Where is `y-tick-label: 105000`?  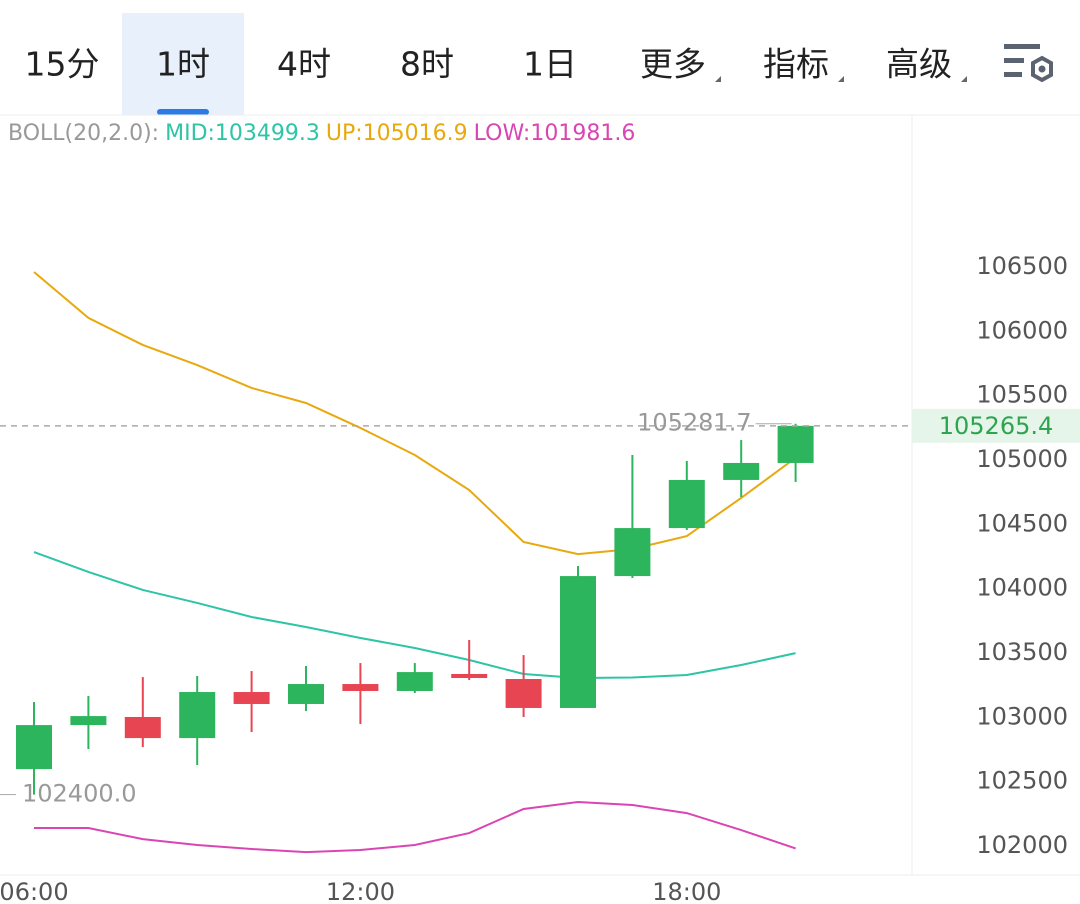
y-tick-label: 105000 is located at coordinates (1022, 459).